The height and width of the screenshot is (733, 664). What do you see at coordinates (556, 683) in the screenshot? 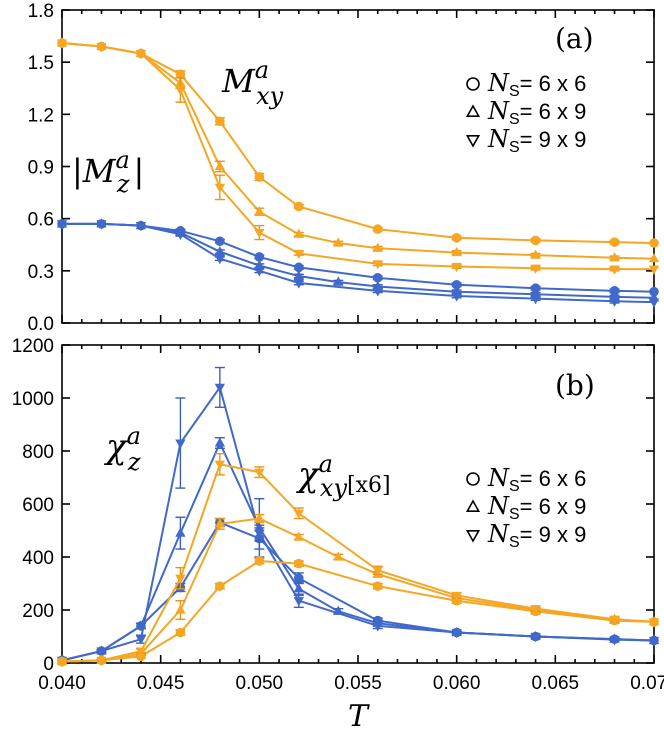
I see `x-tick-label: 0.065` at bounding box center [556, 683].